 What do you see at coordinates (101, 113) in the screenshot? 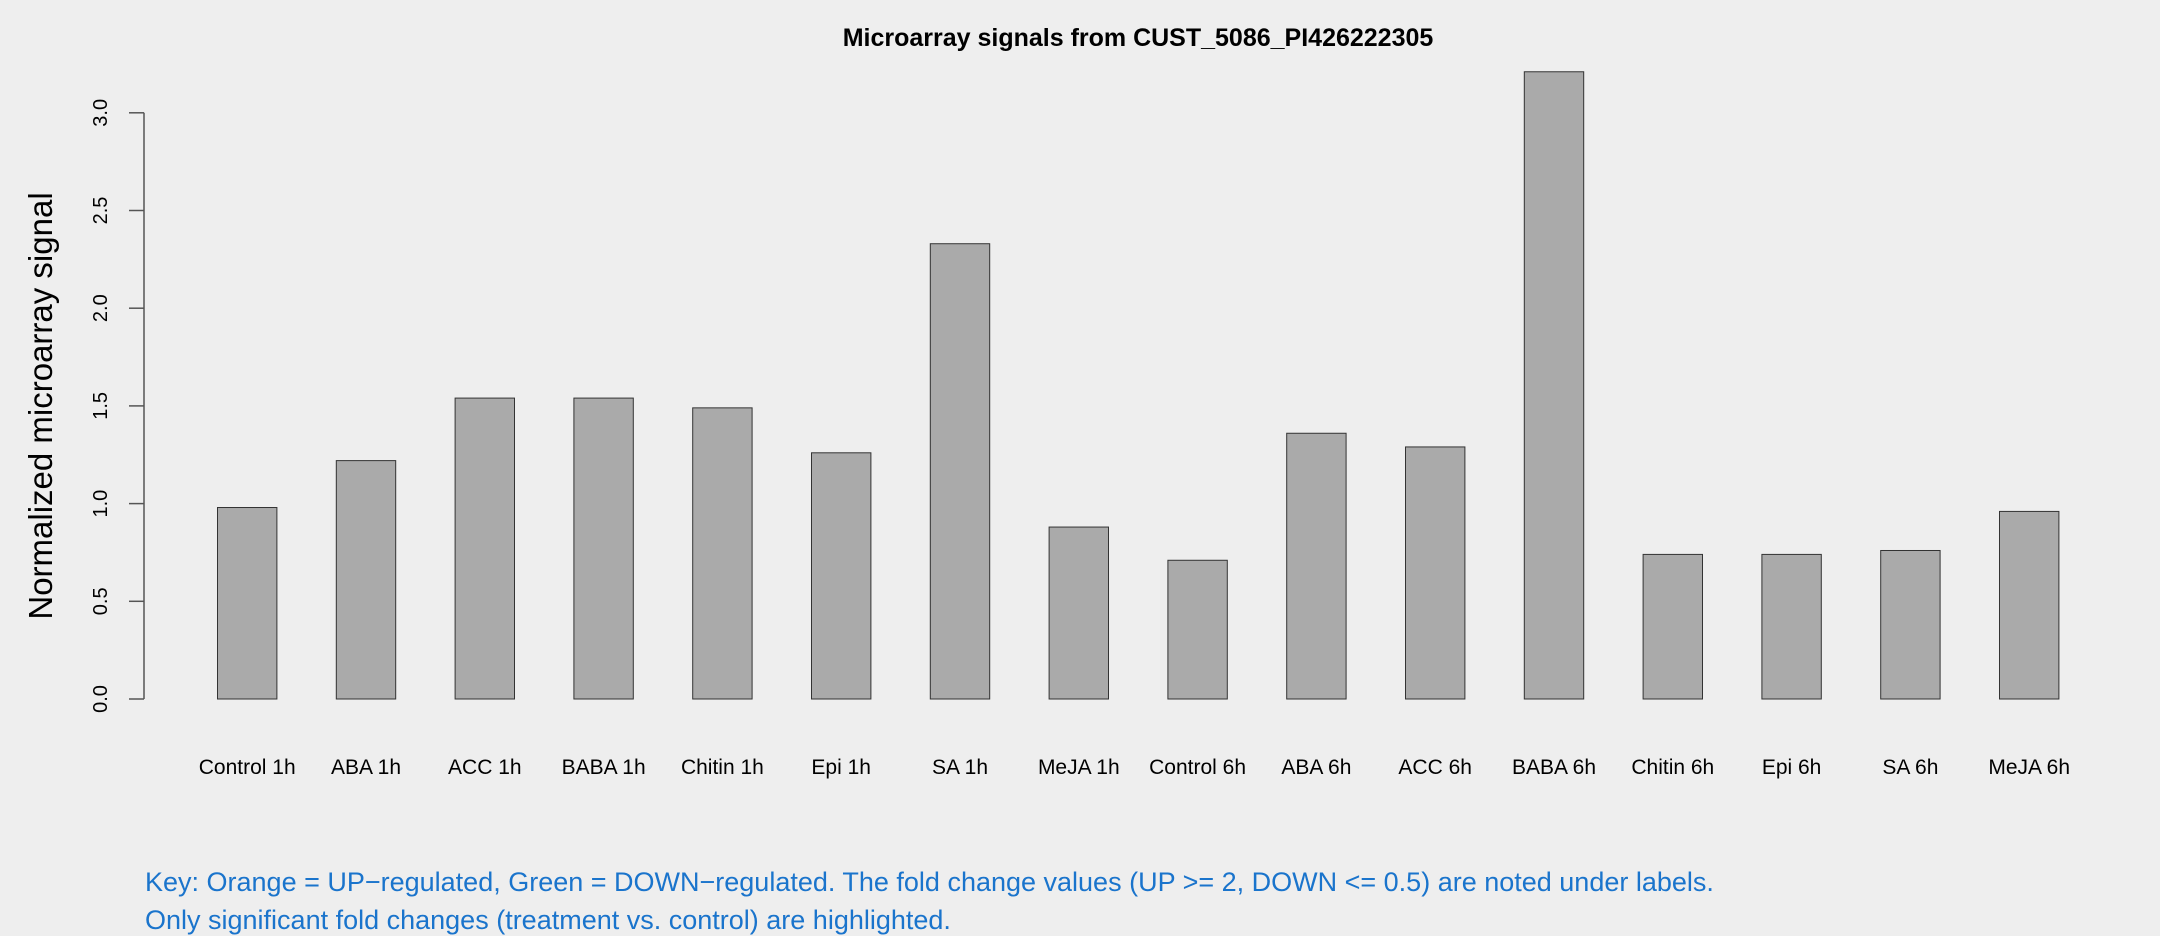
I see `y-tick-label: 3.0` at bounding box center [101, 113].